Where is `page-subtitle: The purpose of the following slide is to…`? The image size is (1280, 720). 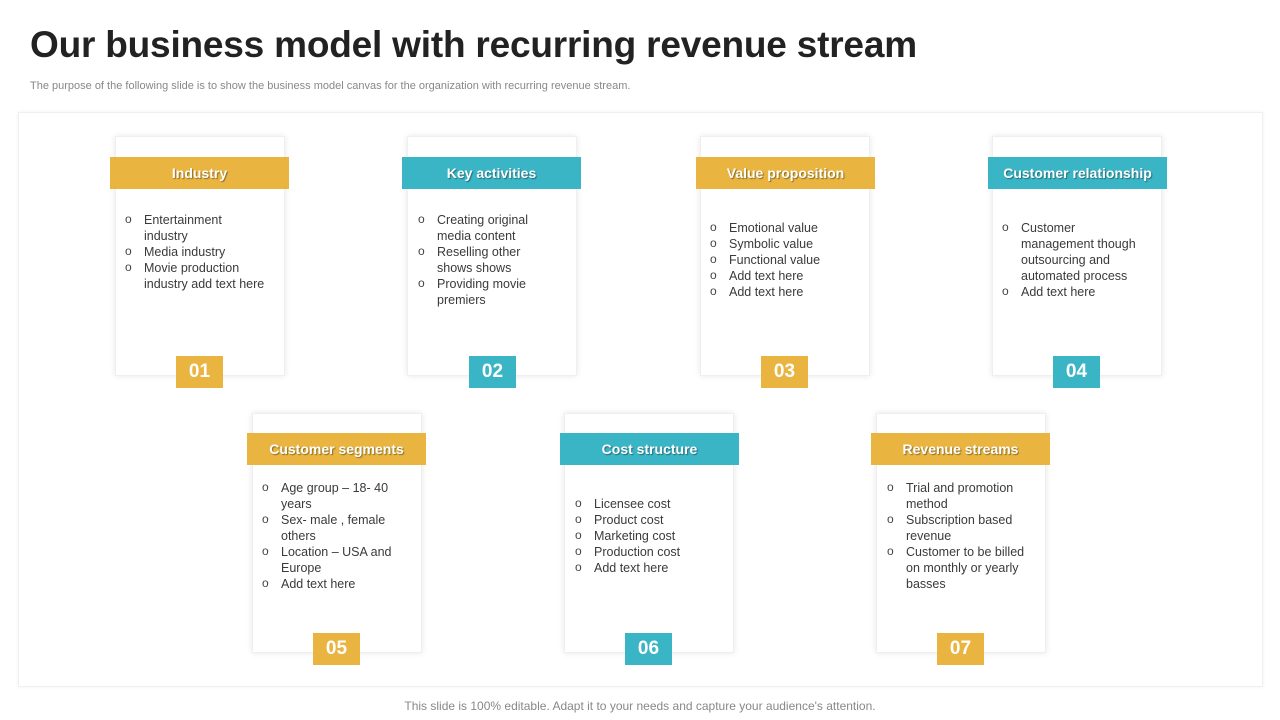 page-subtitle: The purpose of the following slide is to… is located at coordinates (330, 86).